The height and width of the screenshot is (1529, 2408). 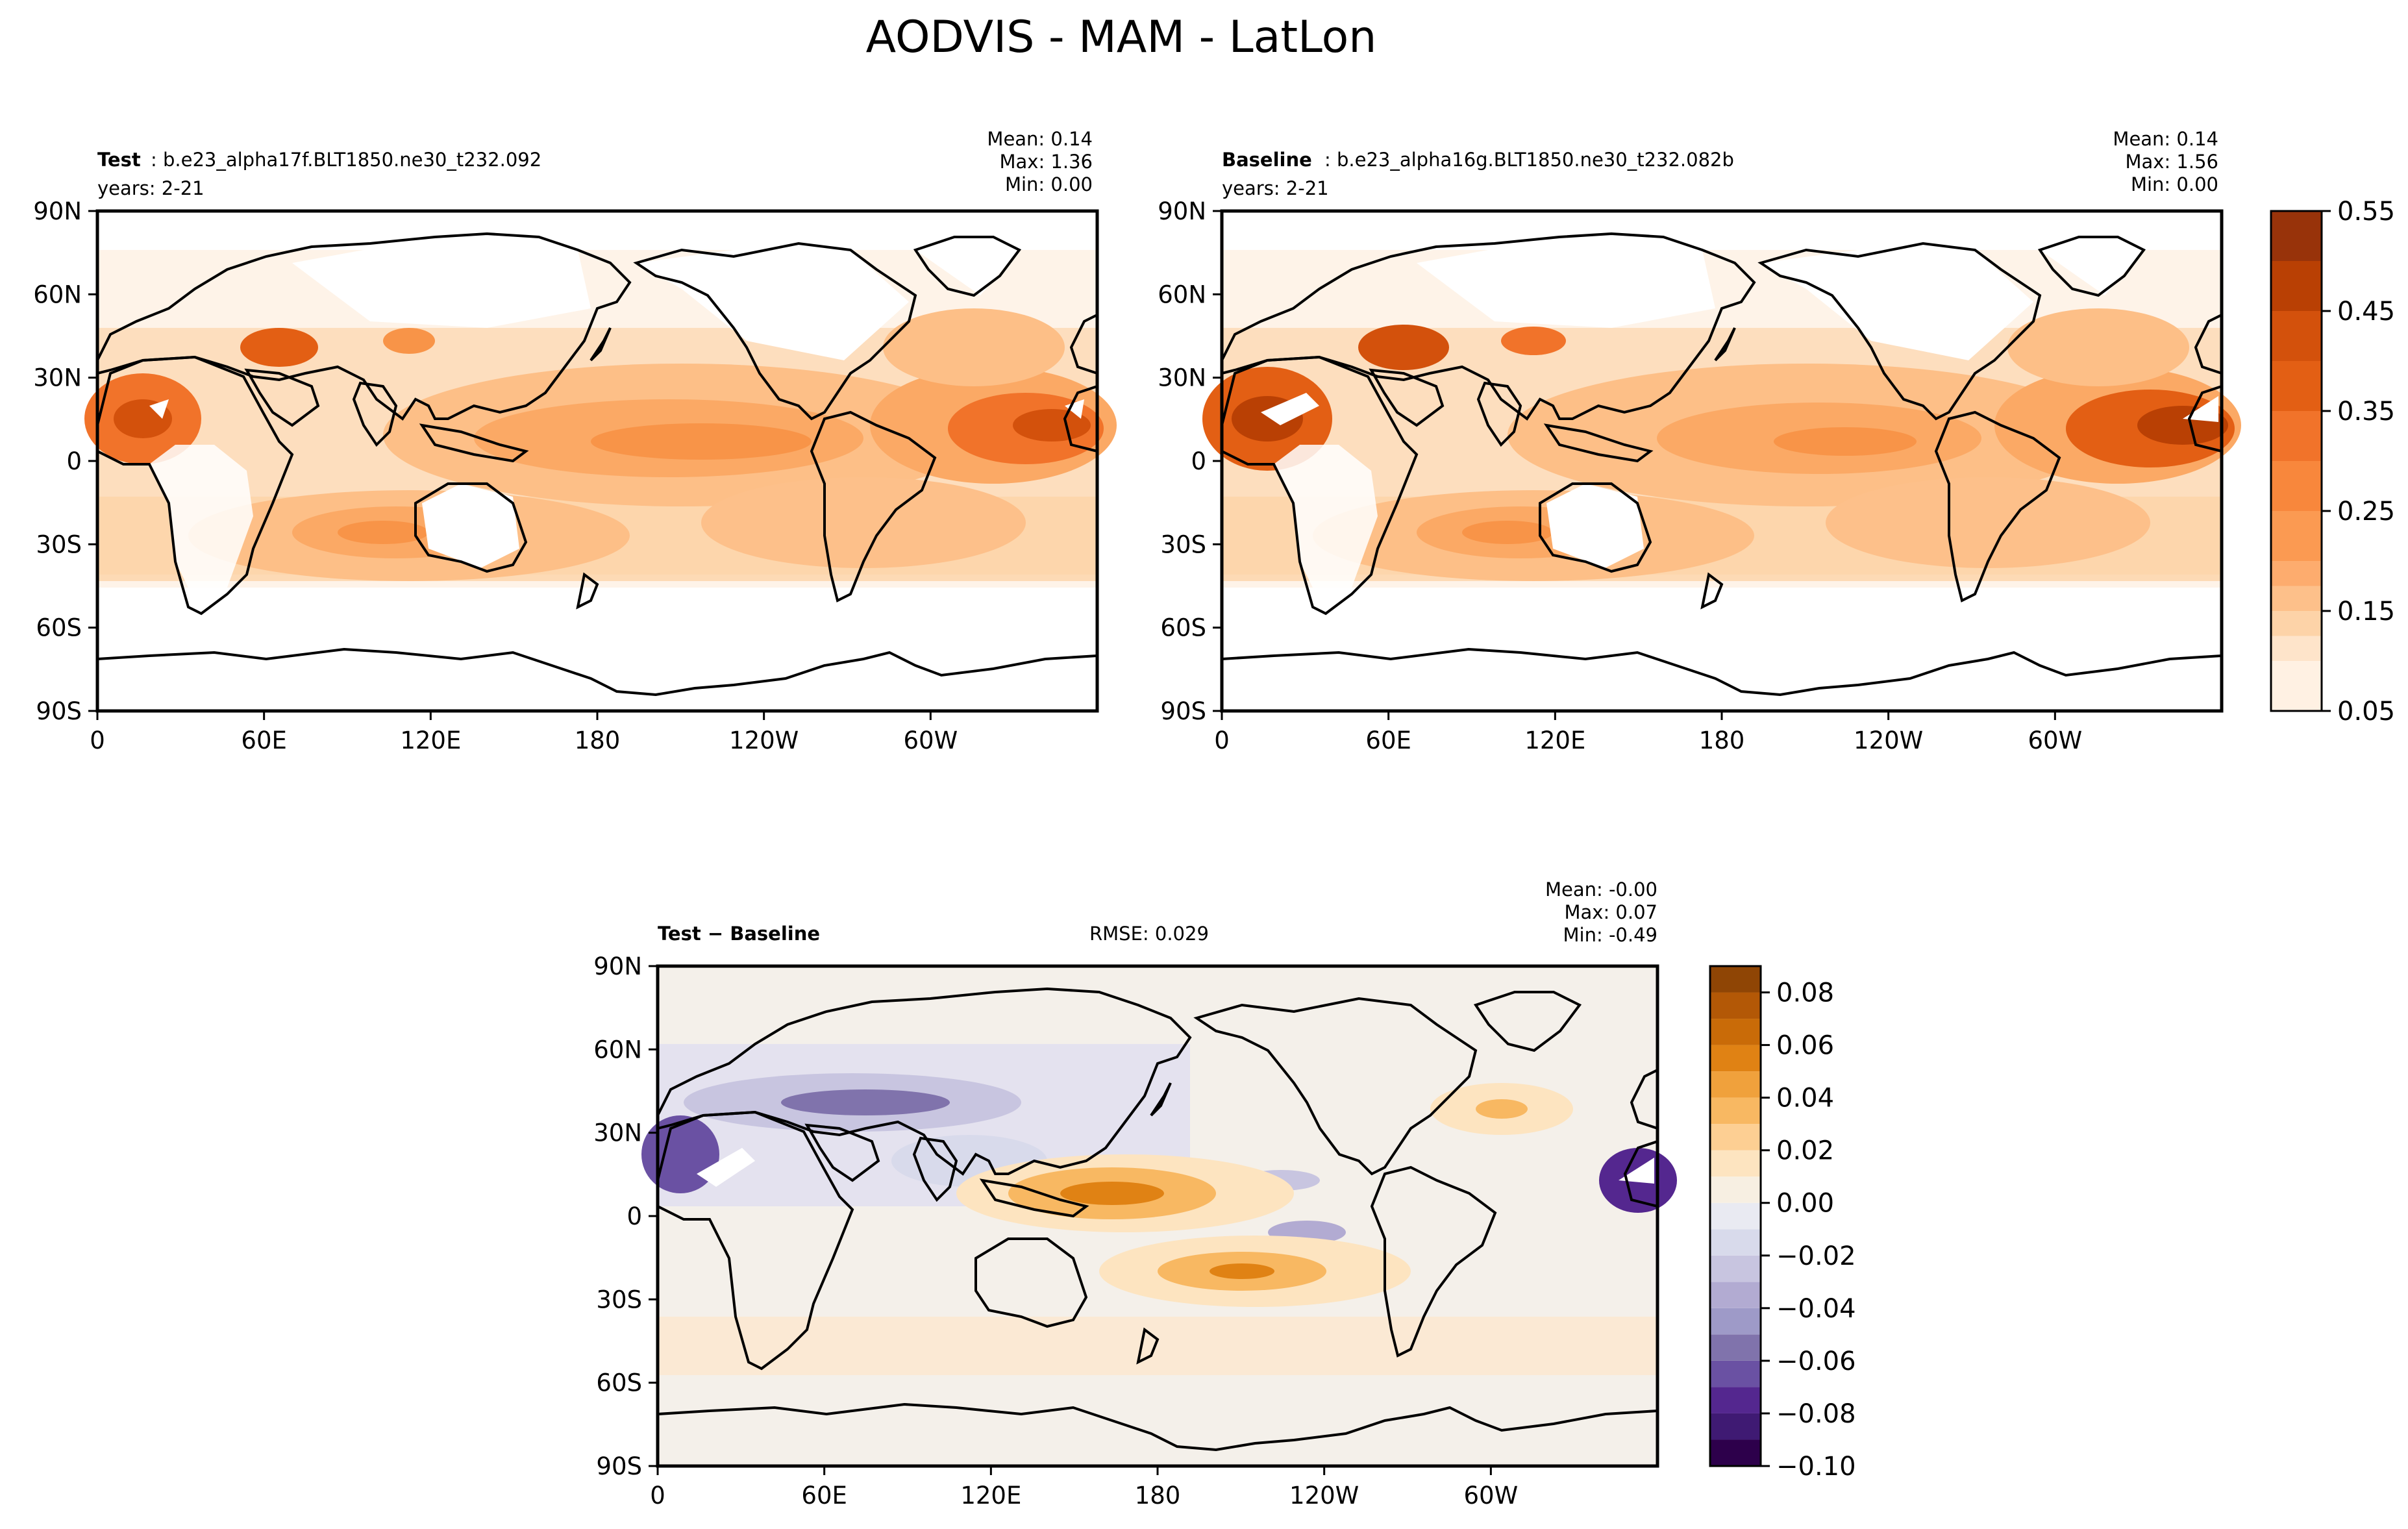 I want to click on colorbar-tick-label: 0.25, so click(x=2366, y=512).